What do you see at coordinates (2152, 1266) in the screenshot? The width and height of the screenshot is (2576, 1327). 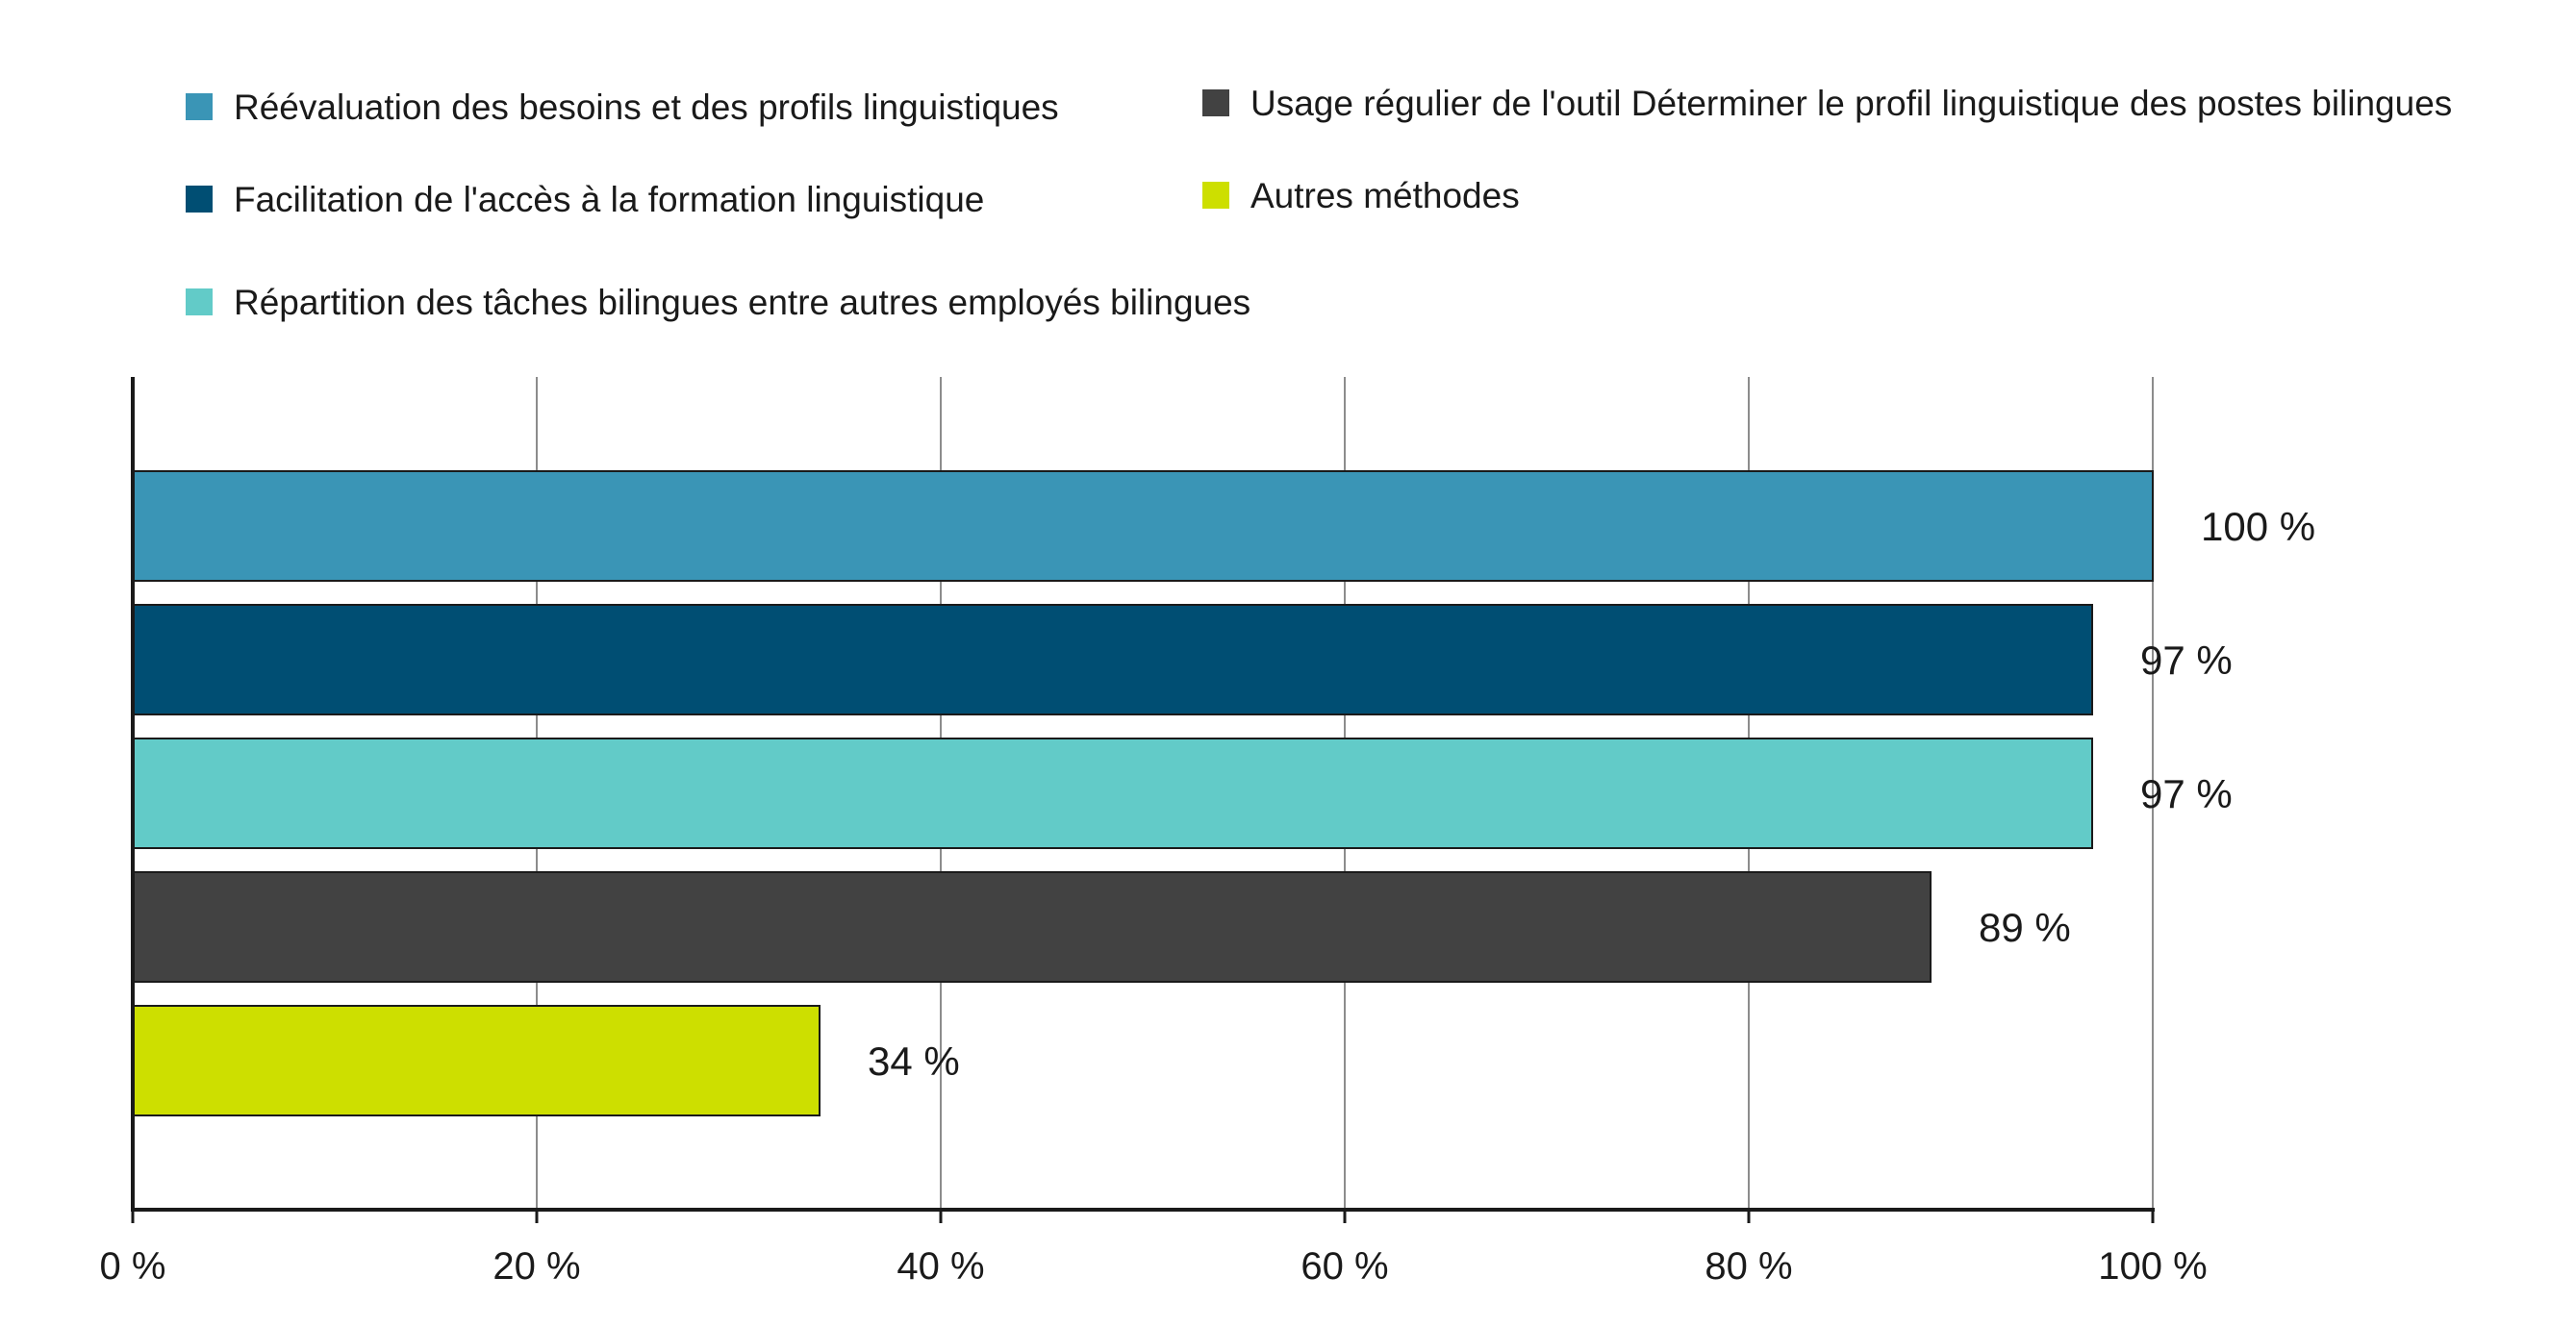 I see `x-tick-label: 100 %` at bounding box center [2152, 1266].